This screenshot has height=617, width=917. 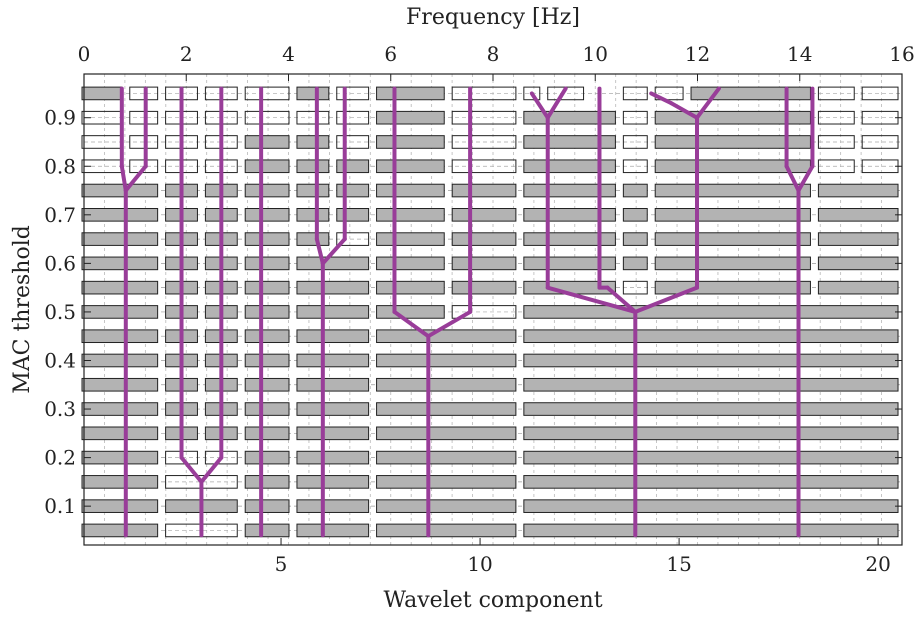 What do you see at coordinates (678, 564) in the screenshot?
I see `x-tick-label: 15` at bounding box center [678, 564].